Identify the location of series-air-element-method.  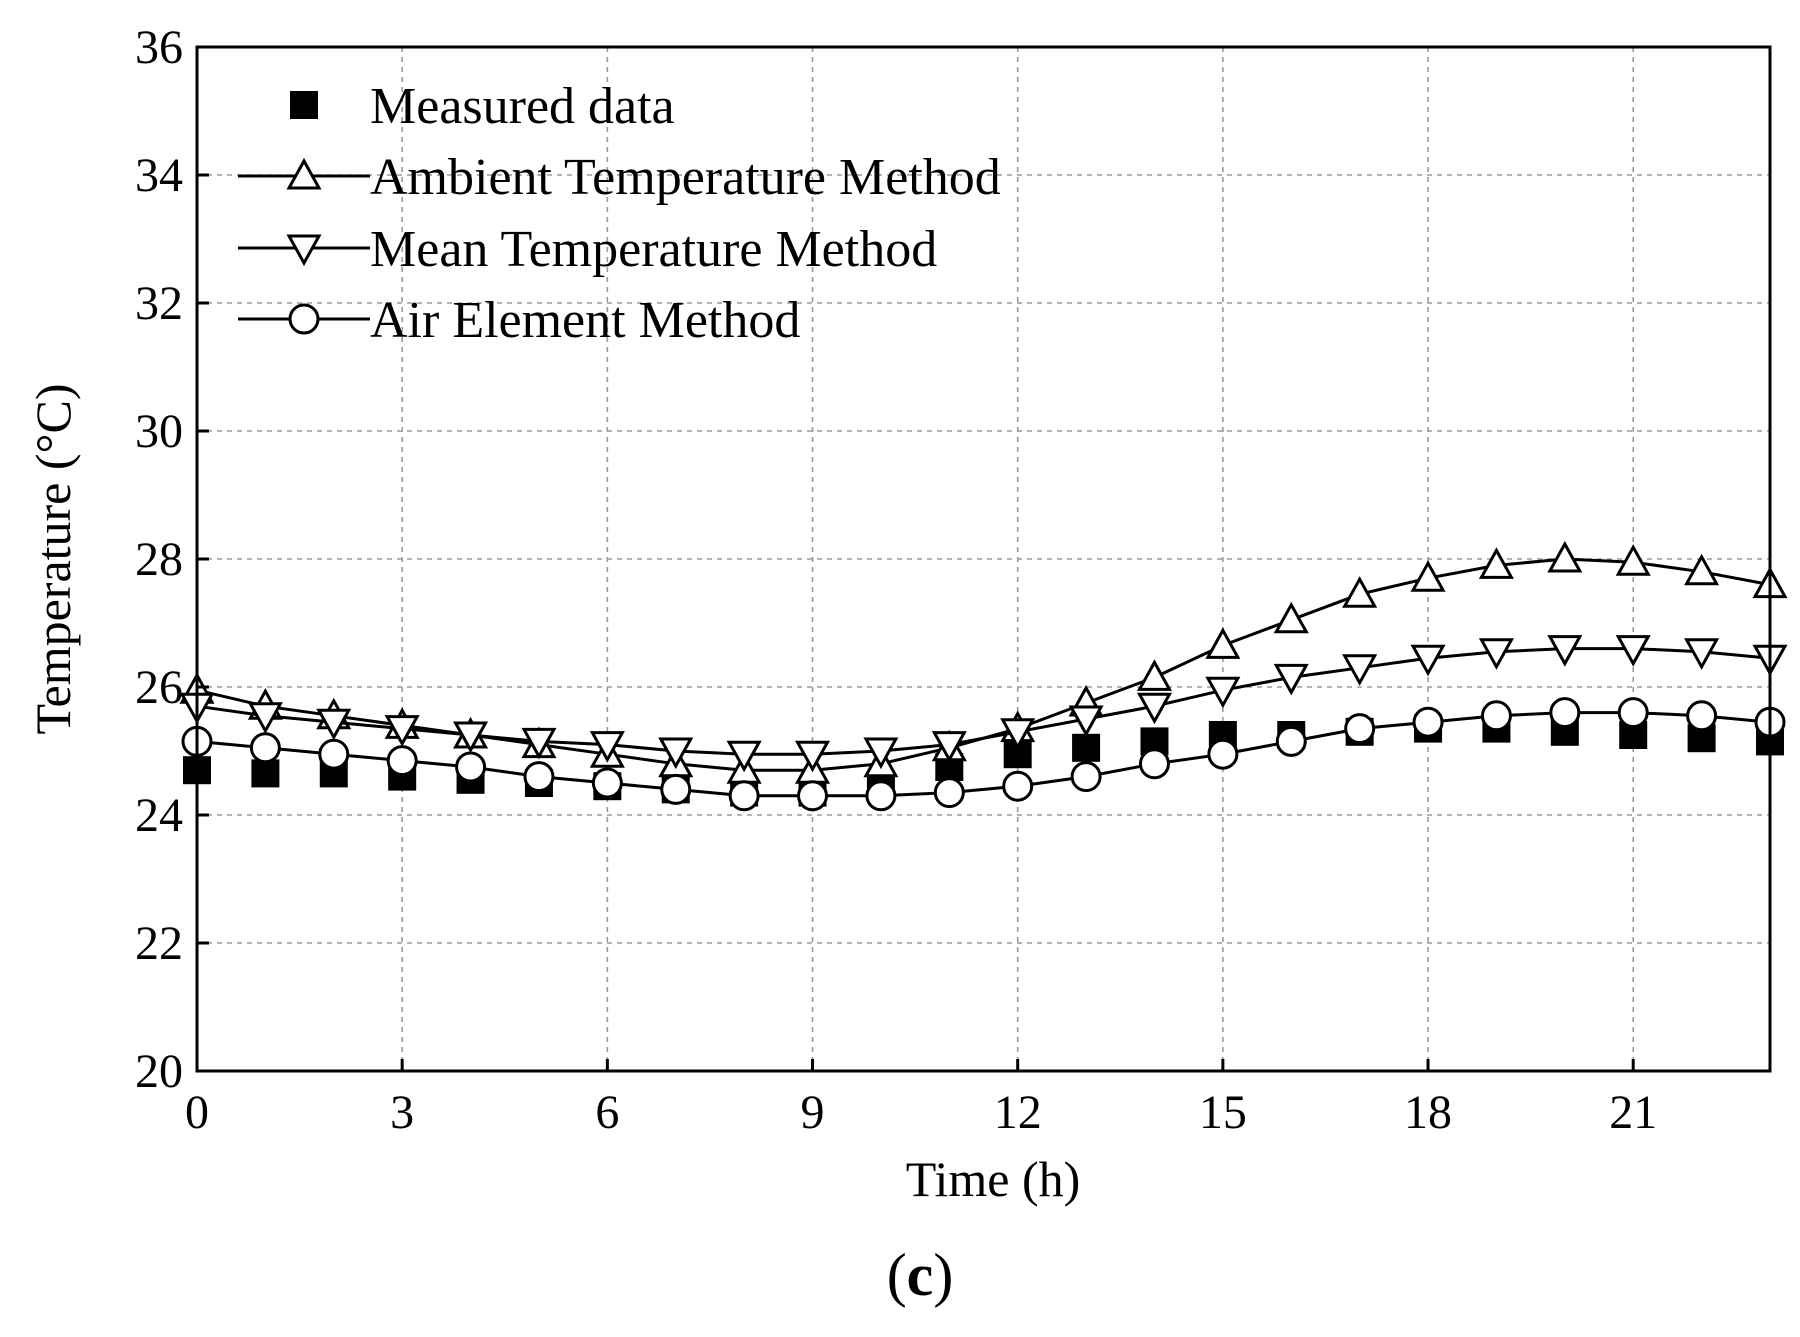
(983, 754).